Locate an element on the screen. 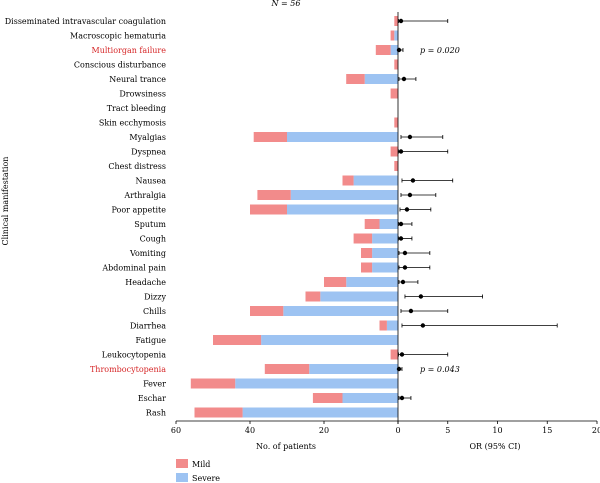 Image resolution: width=600 pixels, height=483 pixels. x-tick-label: 15 is located at coordinates (547, 430).